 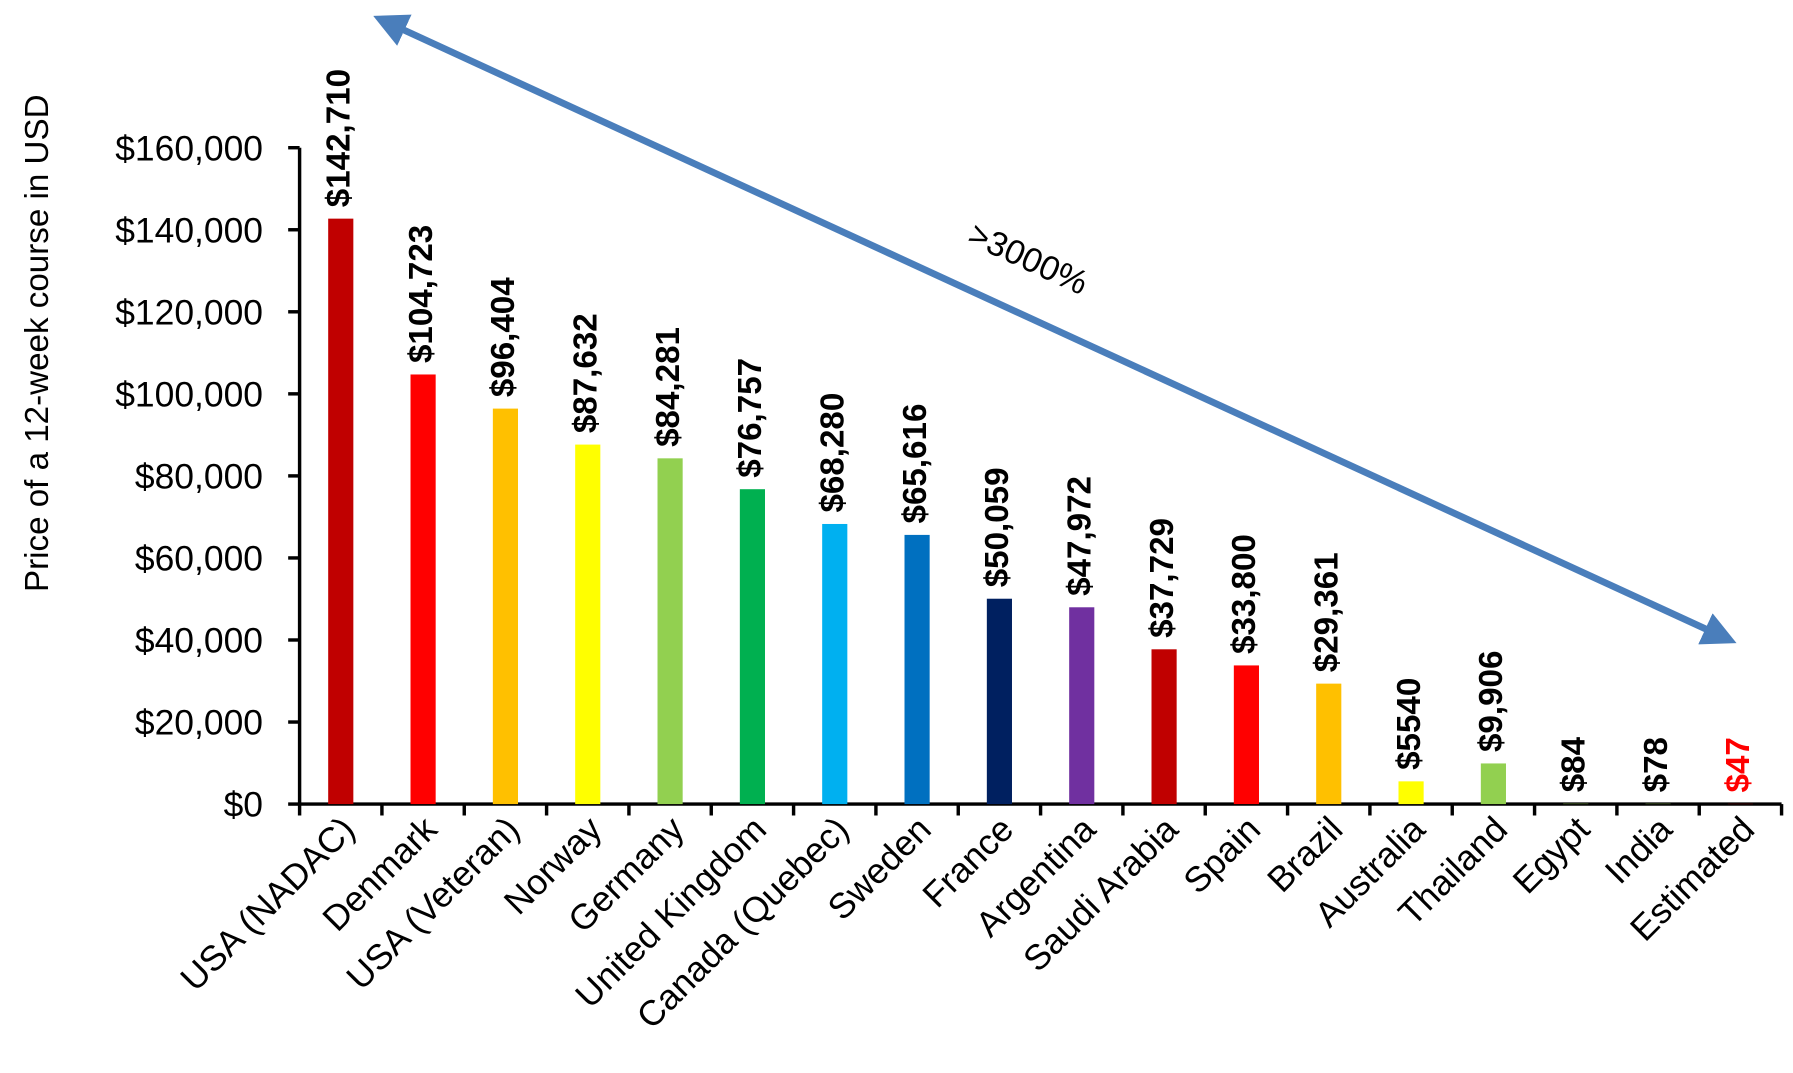 What do you see at coordinates (1491, 701) in the screenshot?
I see `value-label: $9,906` at bounding box center [1491, 701].